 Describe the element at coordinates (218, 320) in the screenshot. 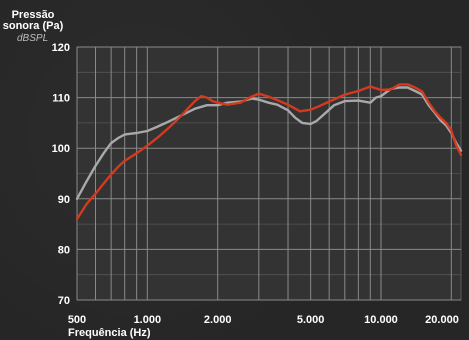

I see `x-tick-label: 2.000` at that location.